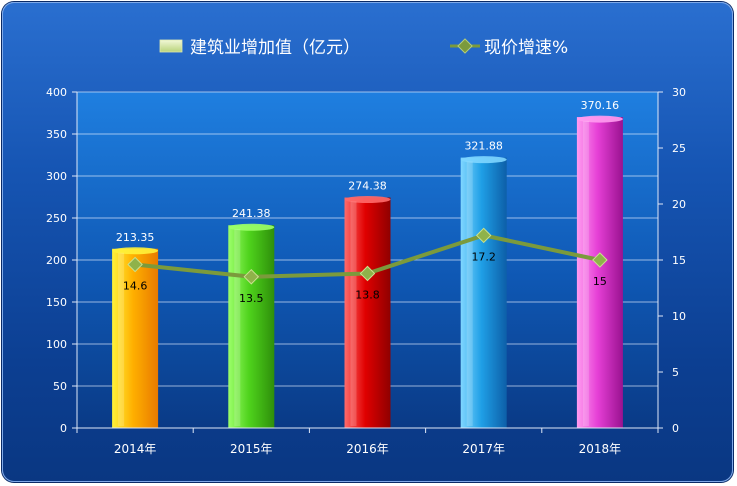 Image resolution: width=737 pixels, height=486 pixels. I want to click on bar-data-label: 321.88, so click(483, 146).